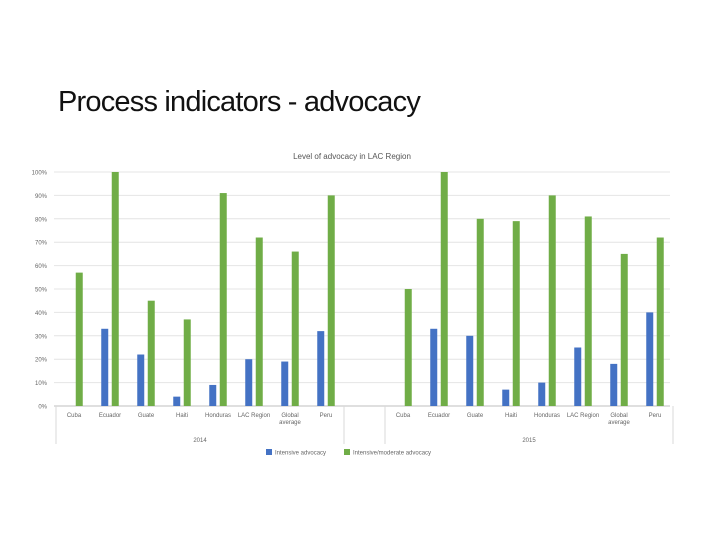 The width and height of the screenshot is (720, 540). I want to click on legend-label: Intensive/moderate advocacy, so click(392, 454).